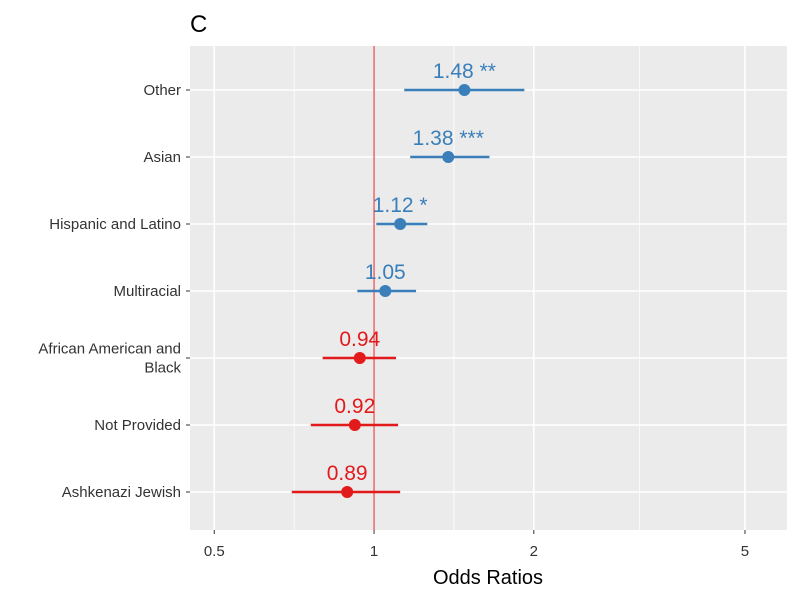  Describe the element at coordinates (488, 578) in the screenshot. I see `x-axis-title: Odds Ratios` at that location.